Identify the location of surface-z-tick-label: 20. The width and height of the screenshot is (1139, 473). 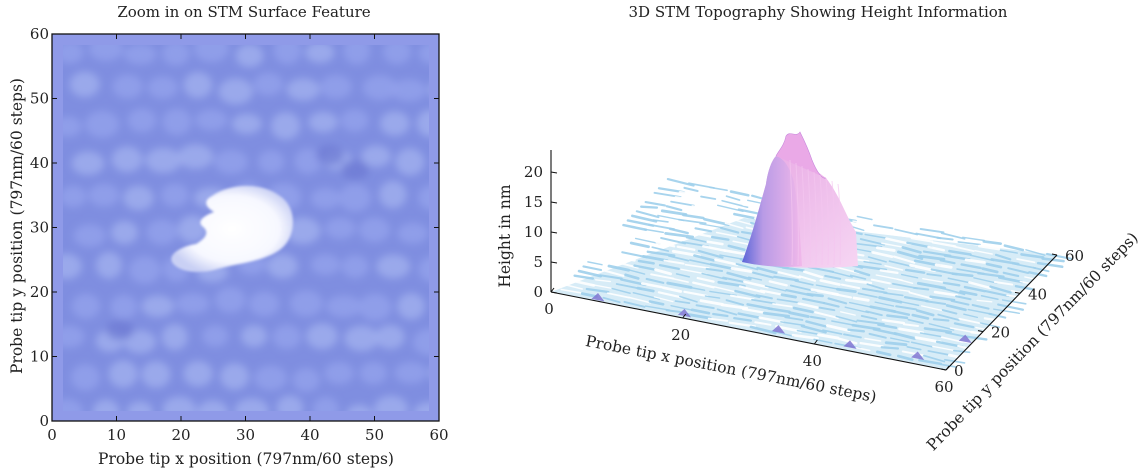
(533, 172).